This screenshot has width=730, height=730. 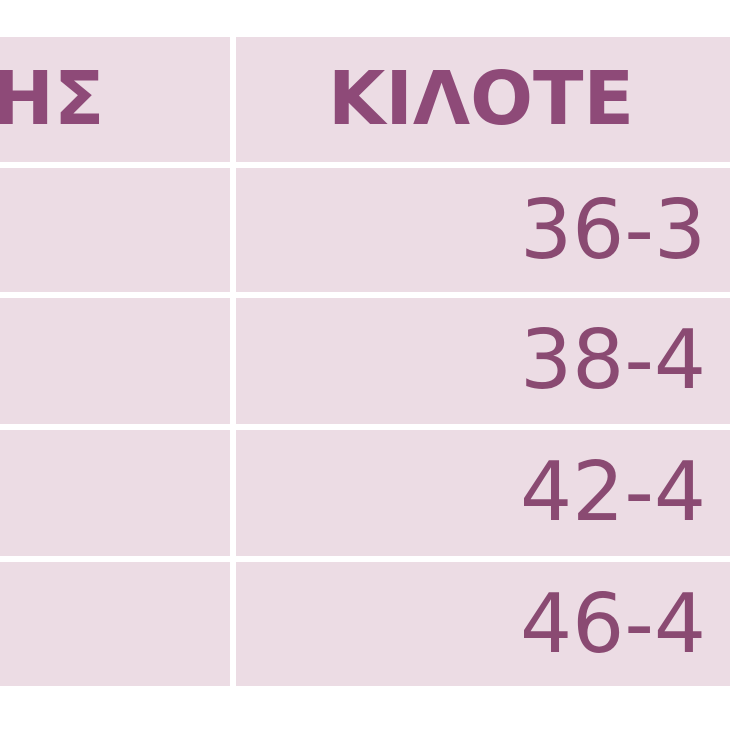 What do you see at coordinates (613, 624) in the screenshot?
I see `cell-text: 46-4` at bounding box center [613, 624].